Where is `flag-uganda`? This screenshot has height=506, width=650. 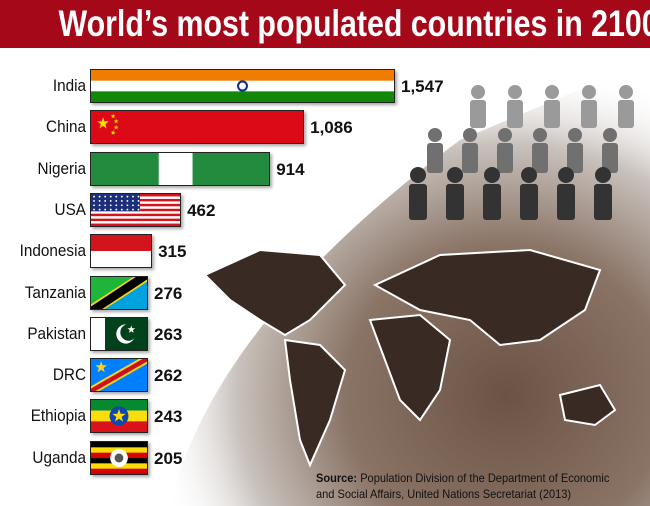 flag-uganda is located at coordinates (119, 457).